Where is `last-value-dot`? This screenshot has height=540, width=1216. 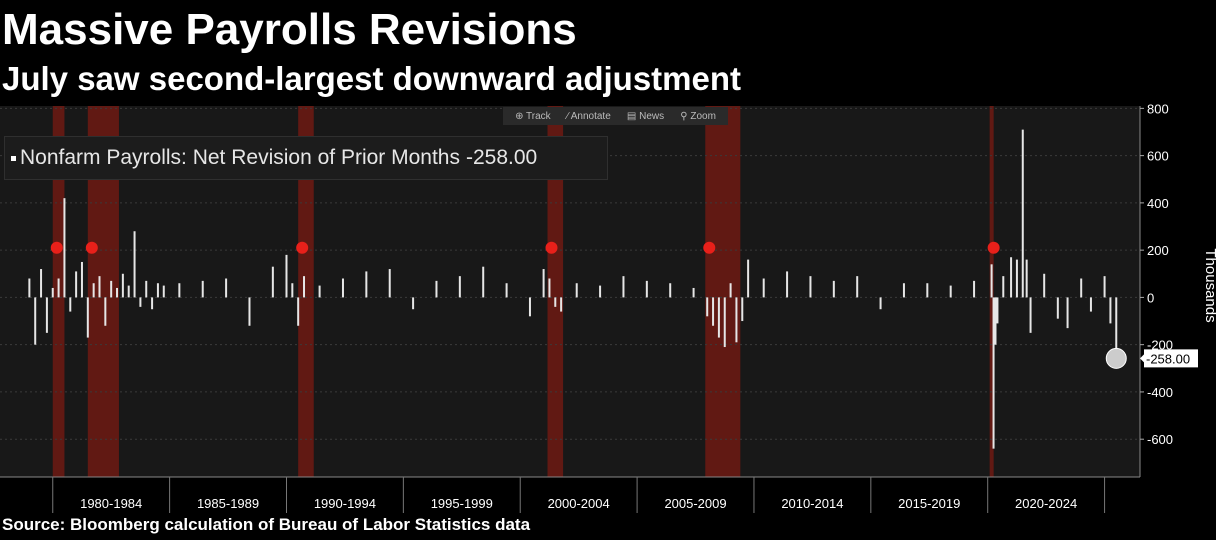 last-value-dot is located at coordinates (1116, 358).